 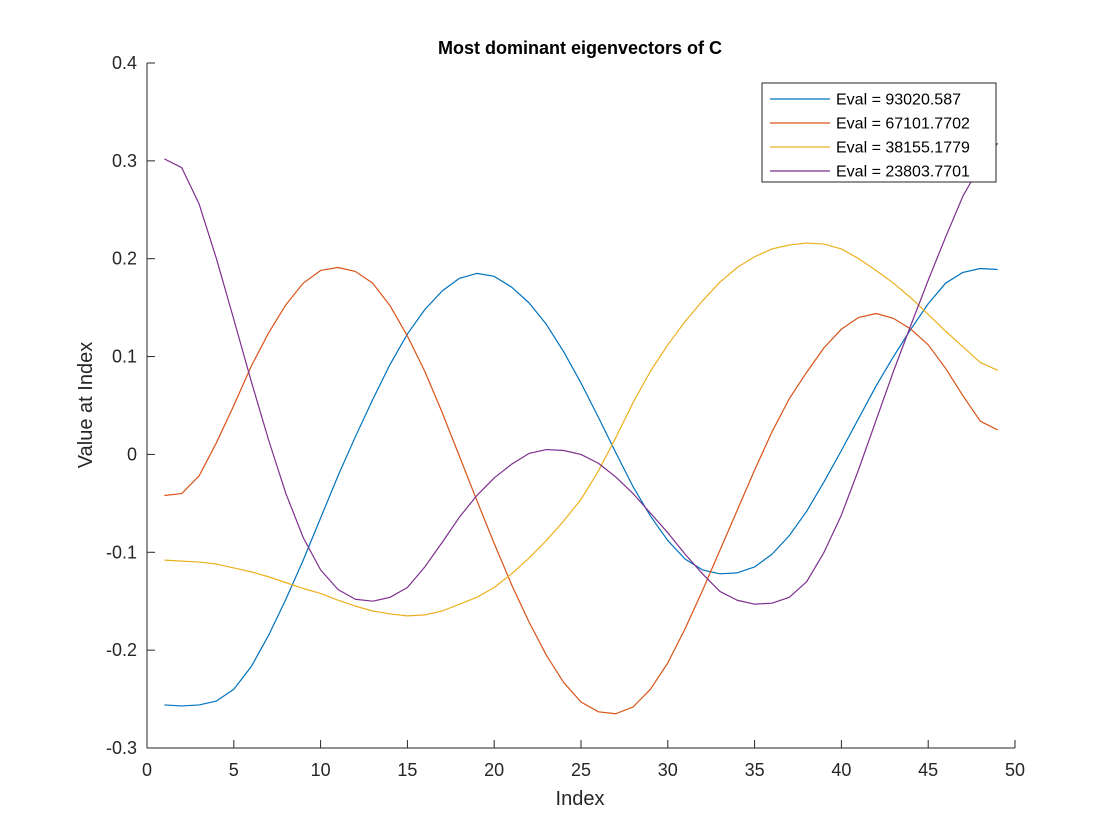 I want to click on x-tick-label: 40, so click(x=841, y=770).